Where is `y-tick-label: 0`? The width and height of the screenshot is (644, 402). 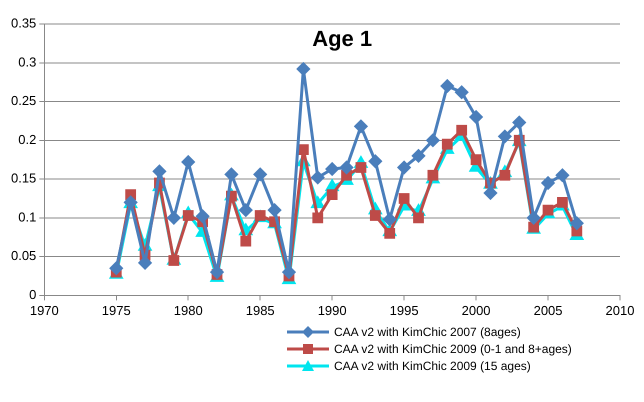
y-tick-label: 0 is located at coordinates (32, 294).